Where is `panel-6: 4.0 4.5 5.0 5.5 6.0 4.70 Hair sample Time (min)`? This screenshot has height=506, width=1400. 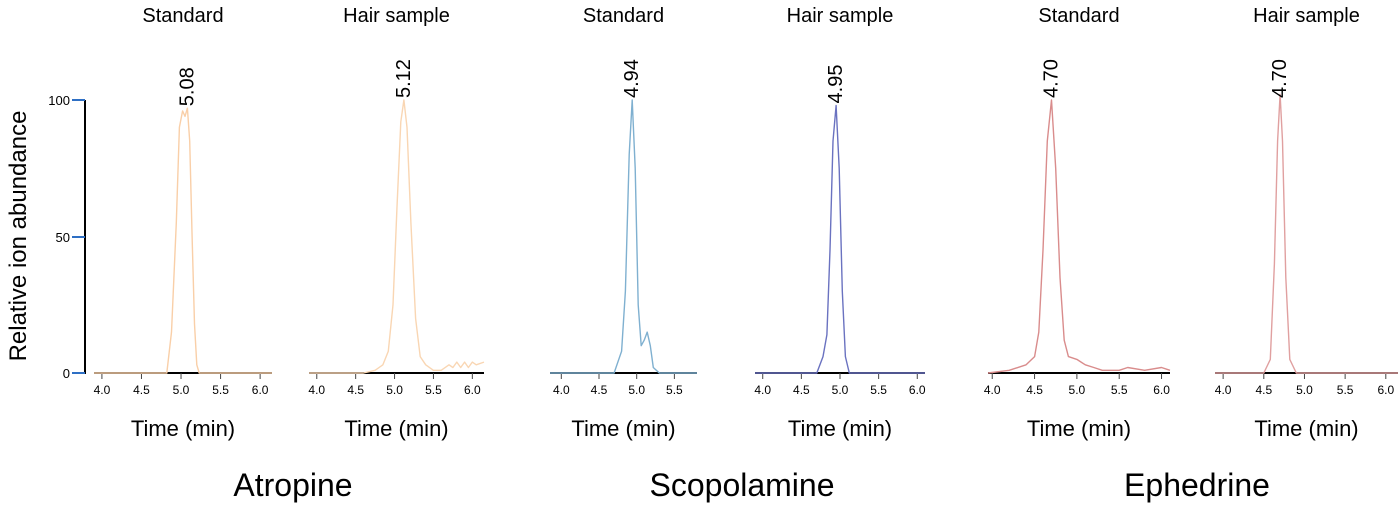
panel-6: 4.0 4.5 5.0 5.5 6.0 4.70 Hair sample Time (min) is located at coordinates (1306, 223).